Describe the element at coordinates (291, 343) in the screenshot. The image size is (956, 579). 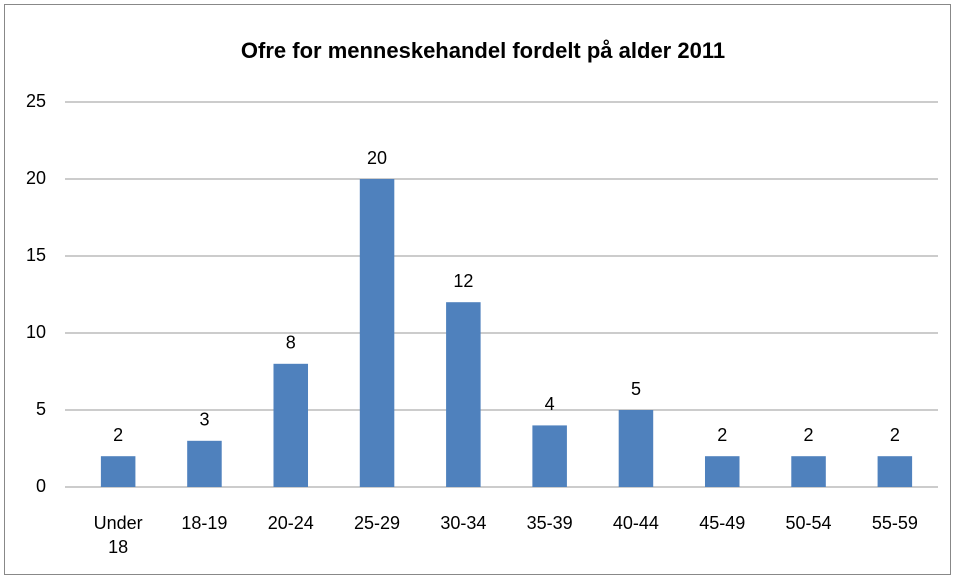
I see `data-label: 8` at that location.